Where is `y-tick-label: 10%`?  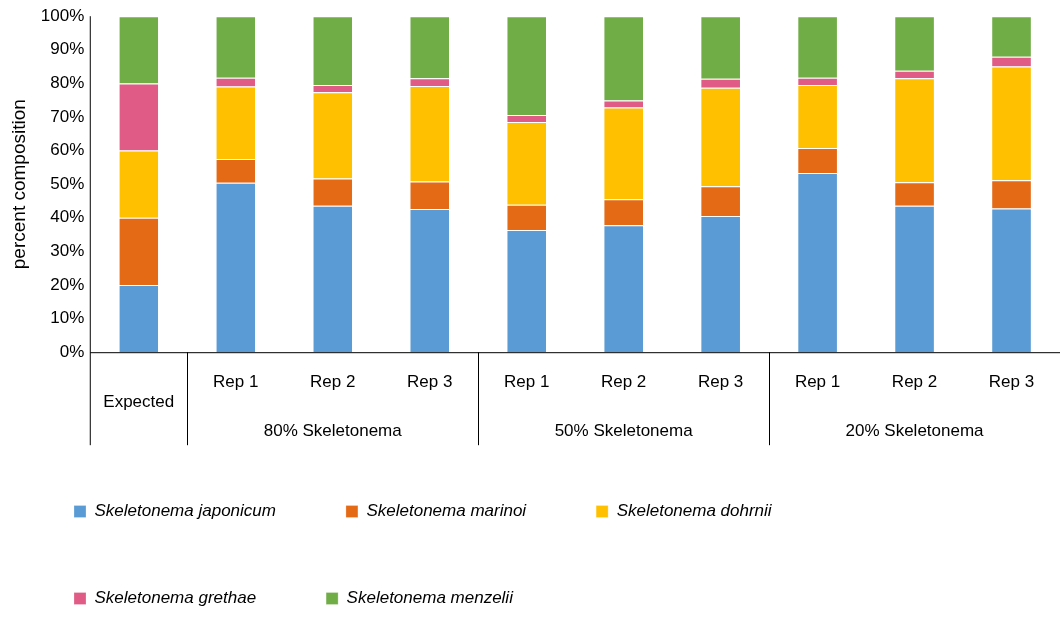 y-tick-label: 10% is located at coordinates (67, 318).